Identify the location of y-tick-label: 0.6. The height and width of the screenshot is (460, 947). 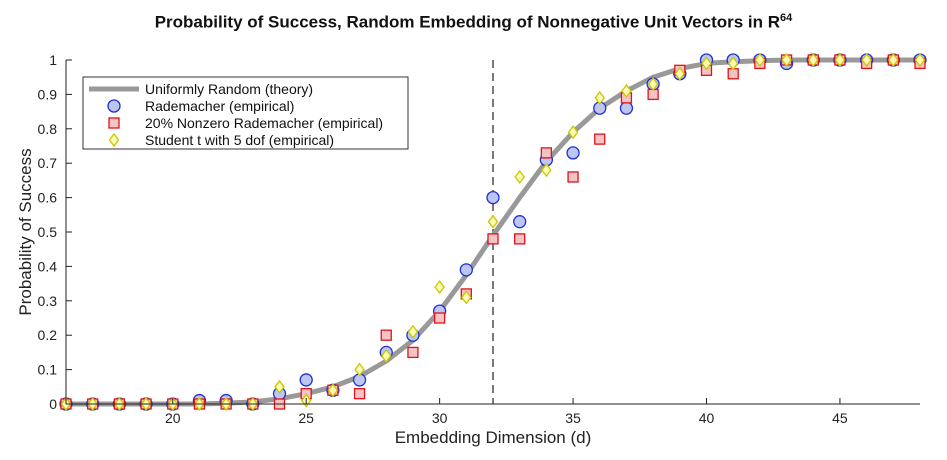
(48, 198).